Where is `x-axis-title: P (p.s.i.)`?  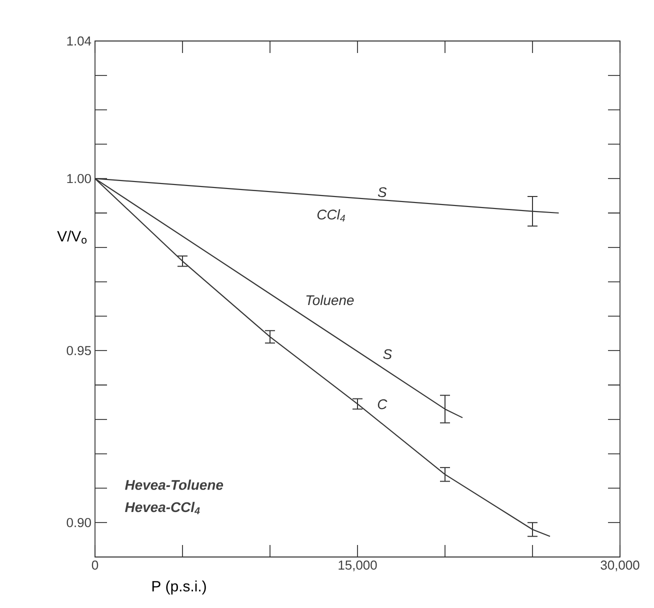
x-axis-title: P (p.s.i.) is located at coordinates (179, 587).